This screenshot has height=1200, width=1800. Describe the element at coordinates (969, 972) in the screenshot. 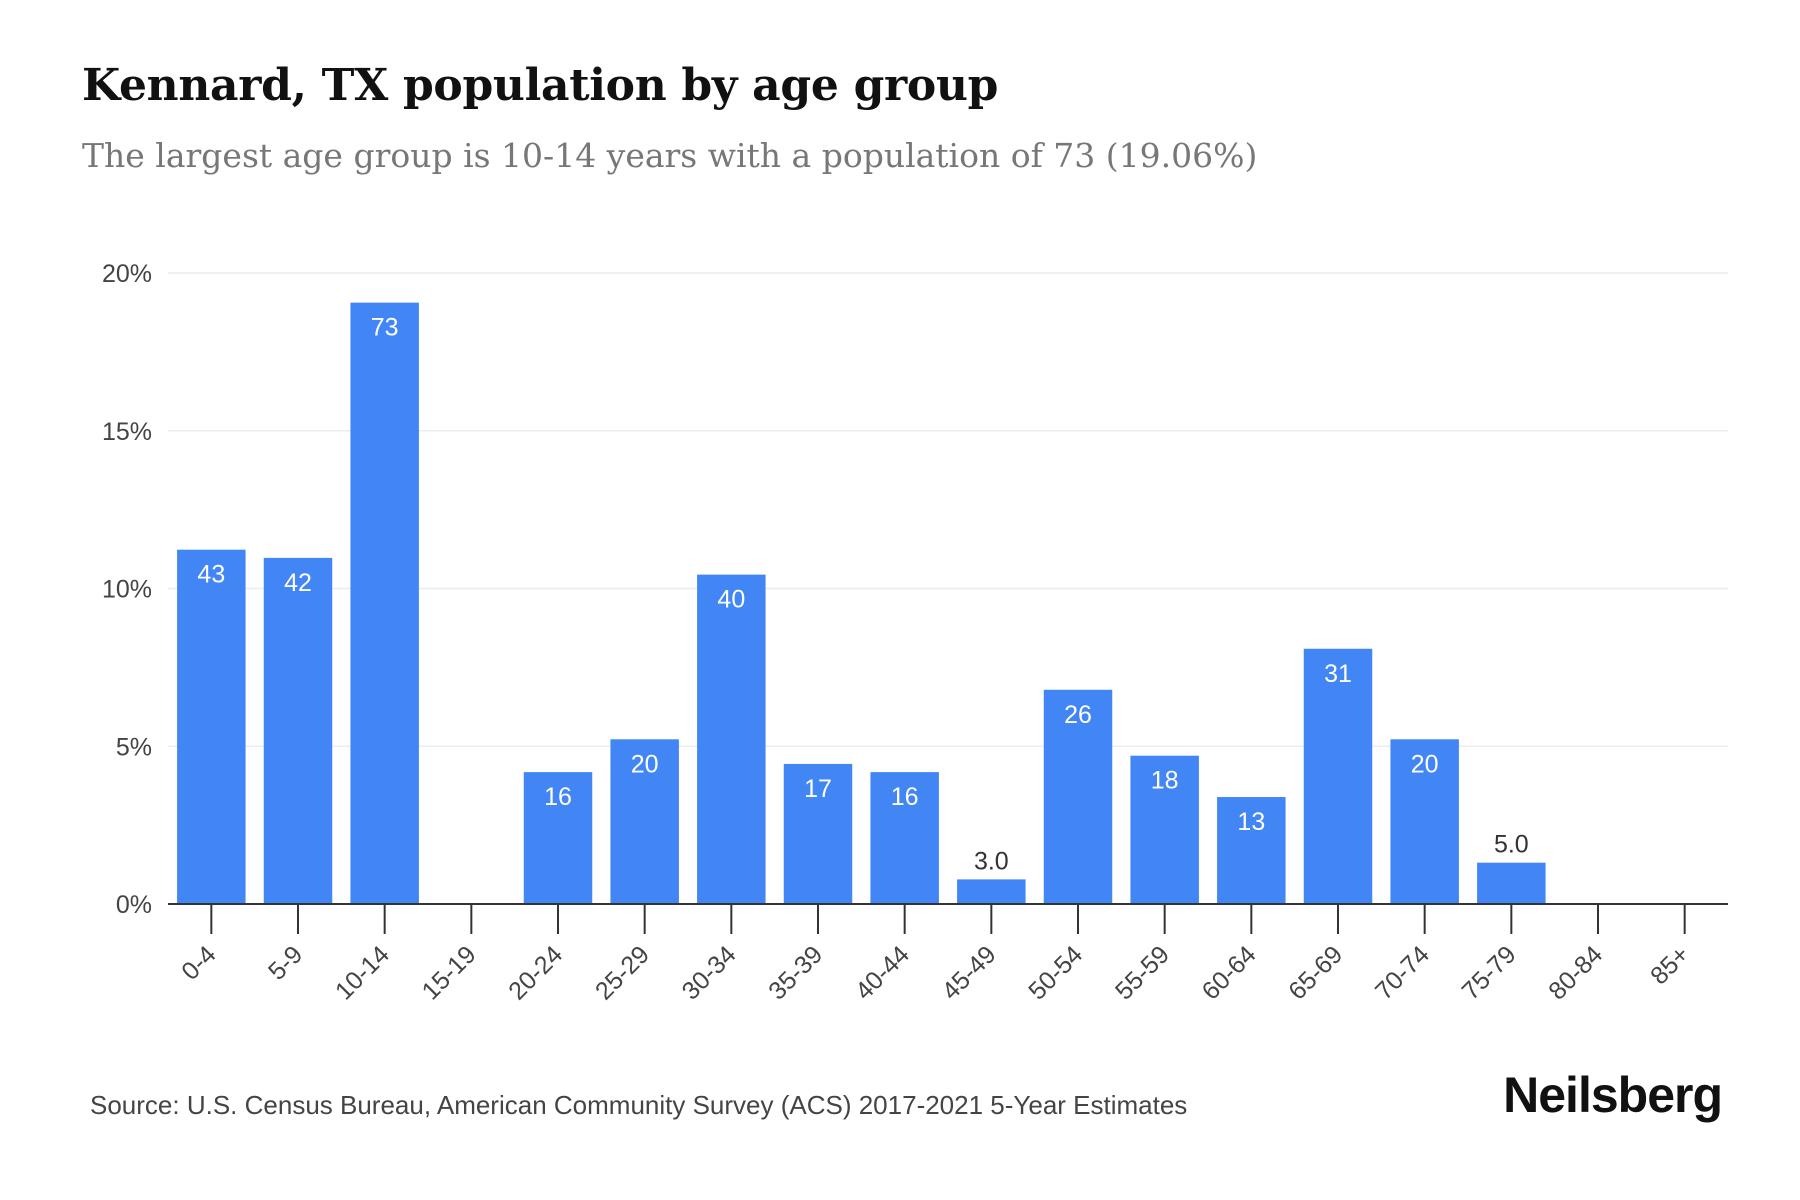

I see `x-tick-label: 45-49` at that location.